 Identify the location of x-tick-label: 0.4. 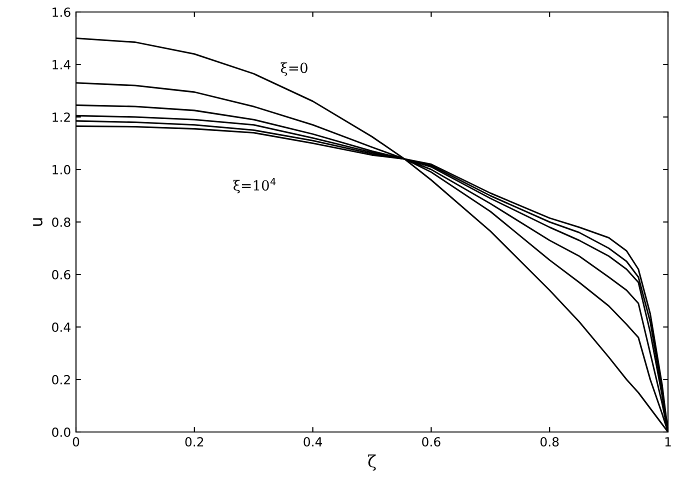
(313, 442).